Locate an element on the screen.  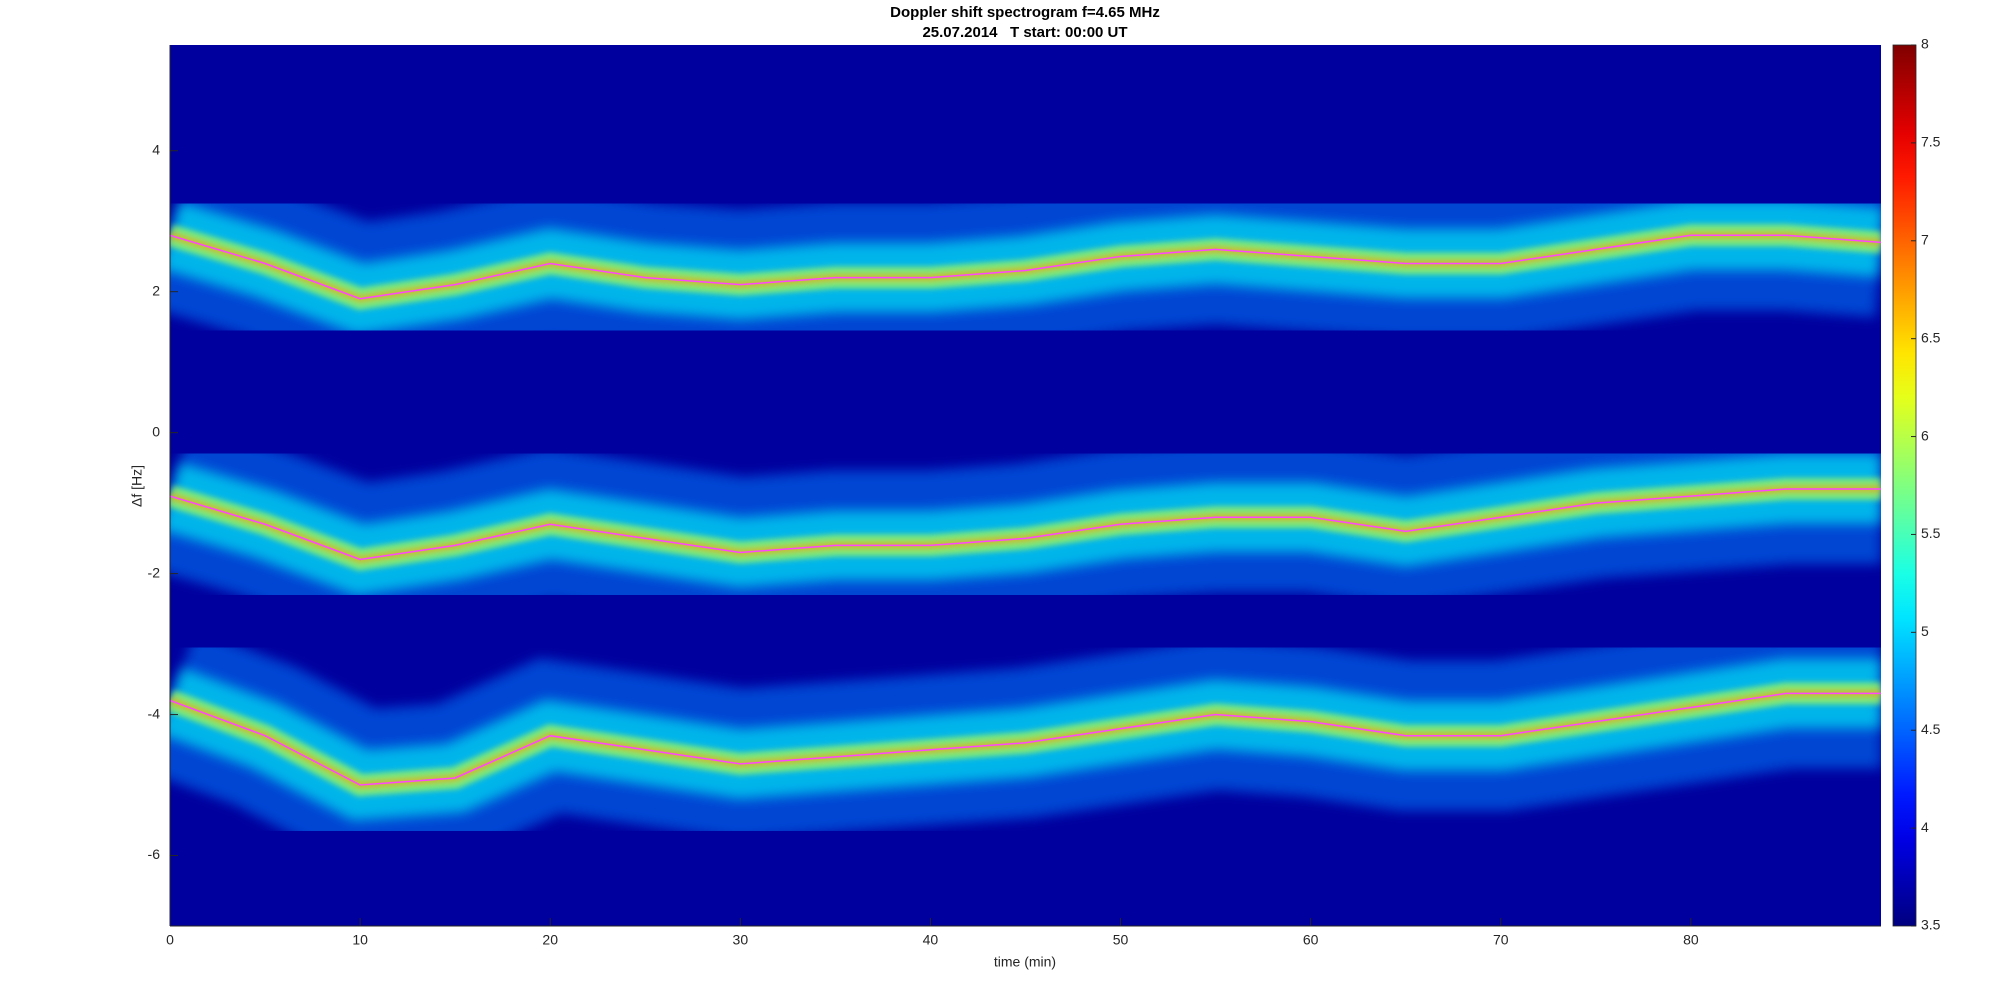
y-tick-label: -2 is located at coordinates (154, 572).